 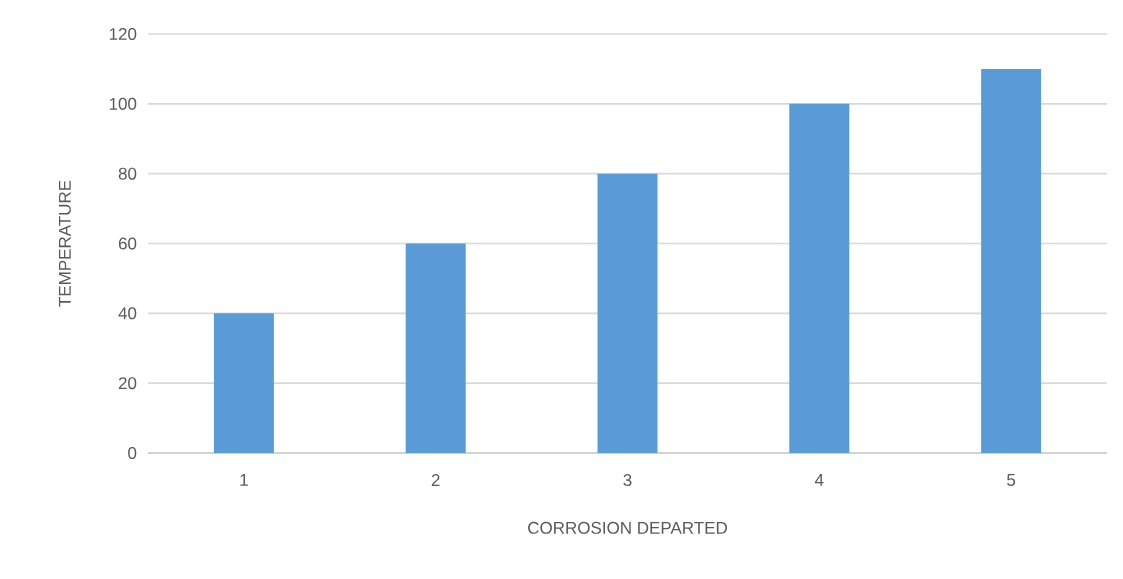 I want to click on x-axis-title: CORROSION DEPARTED, so click(x=627, y=527).